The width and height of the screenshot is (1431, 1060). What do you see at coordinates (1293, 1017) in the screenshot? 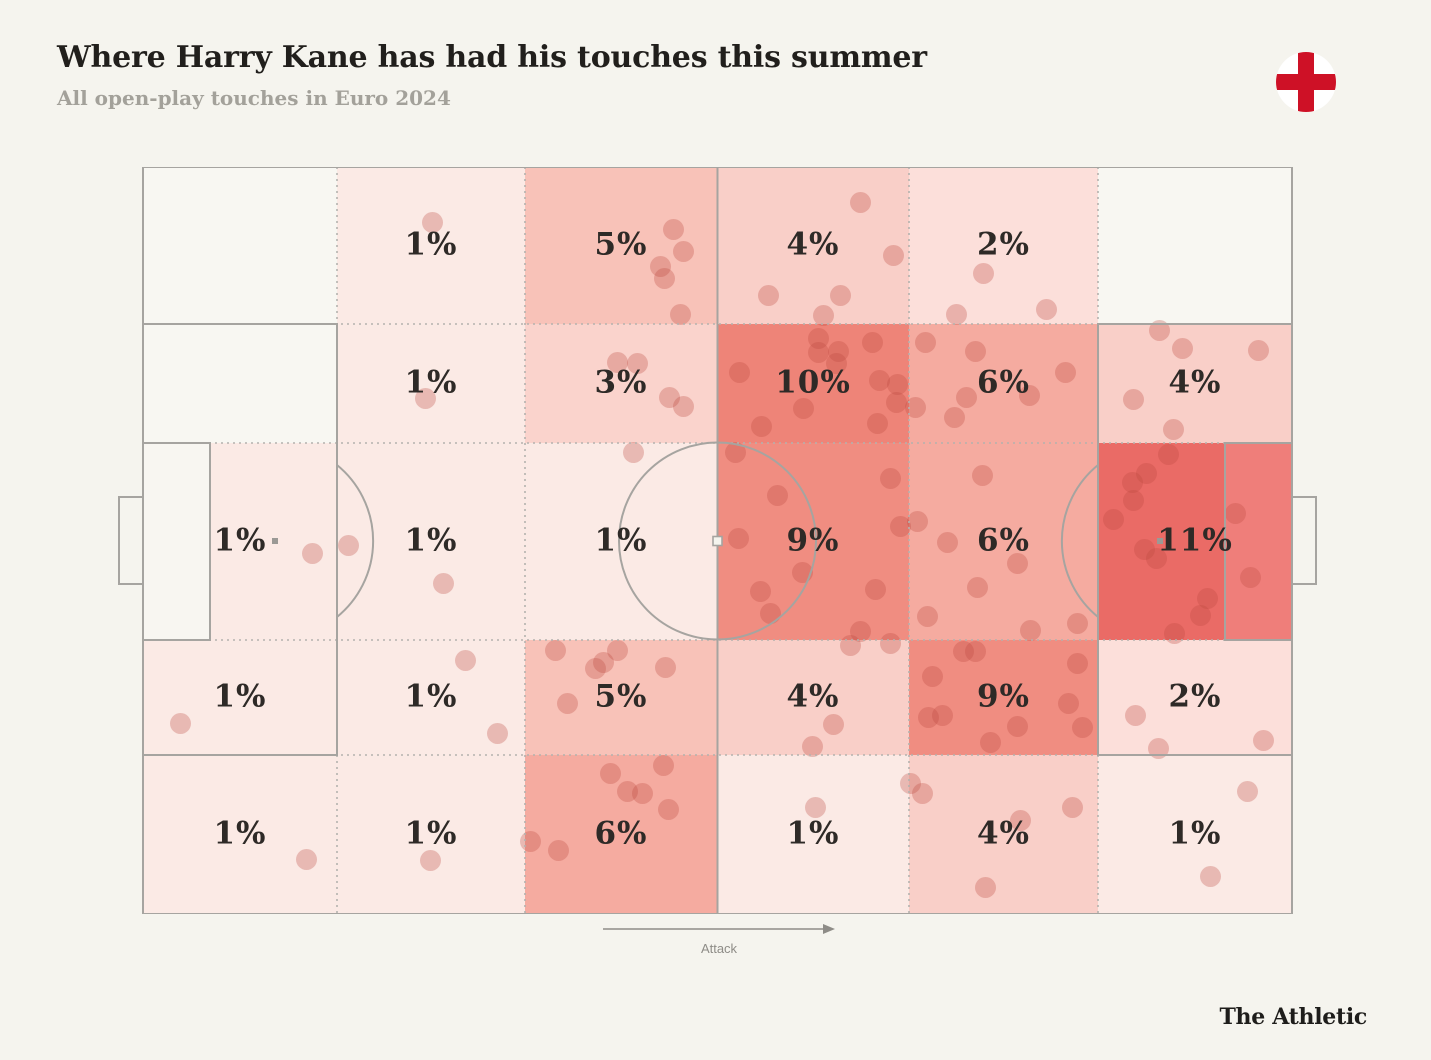
I see `the-athletic-logo: The Athletic` at bounding box center [1293, 1017].